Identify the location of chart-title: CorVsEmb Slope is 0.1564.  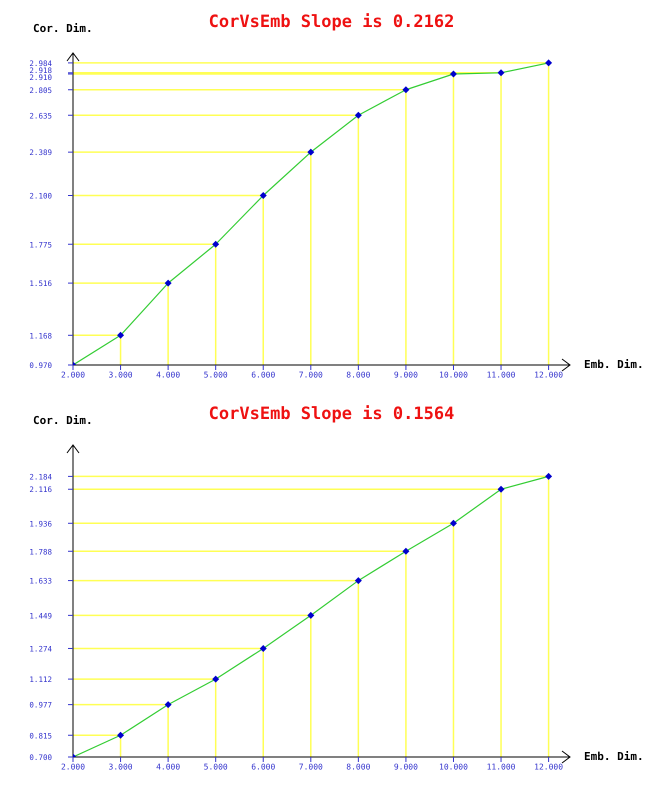
(331, 414).